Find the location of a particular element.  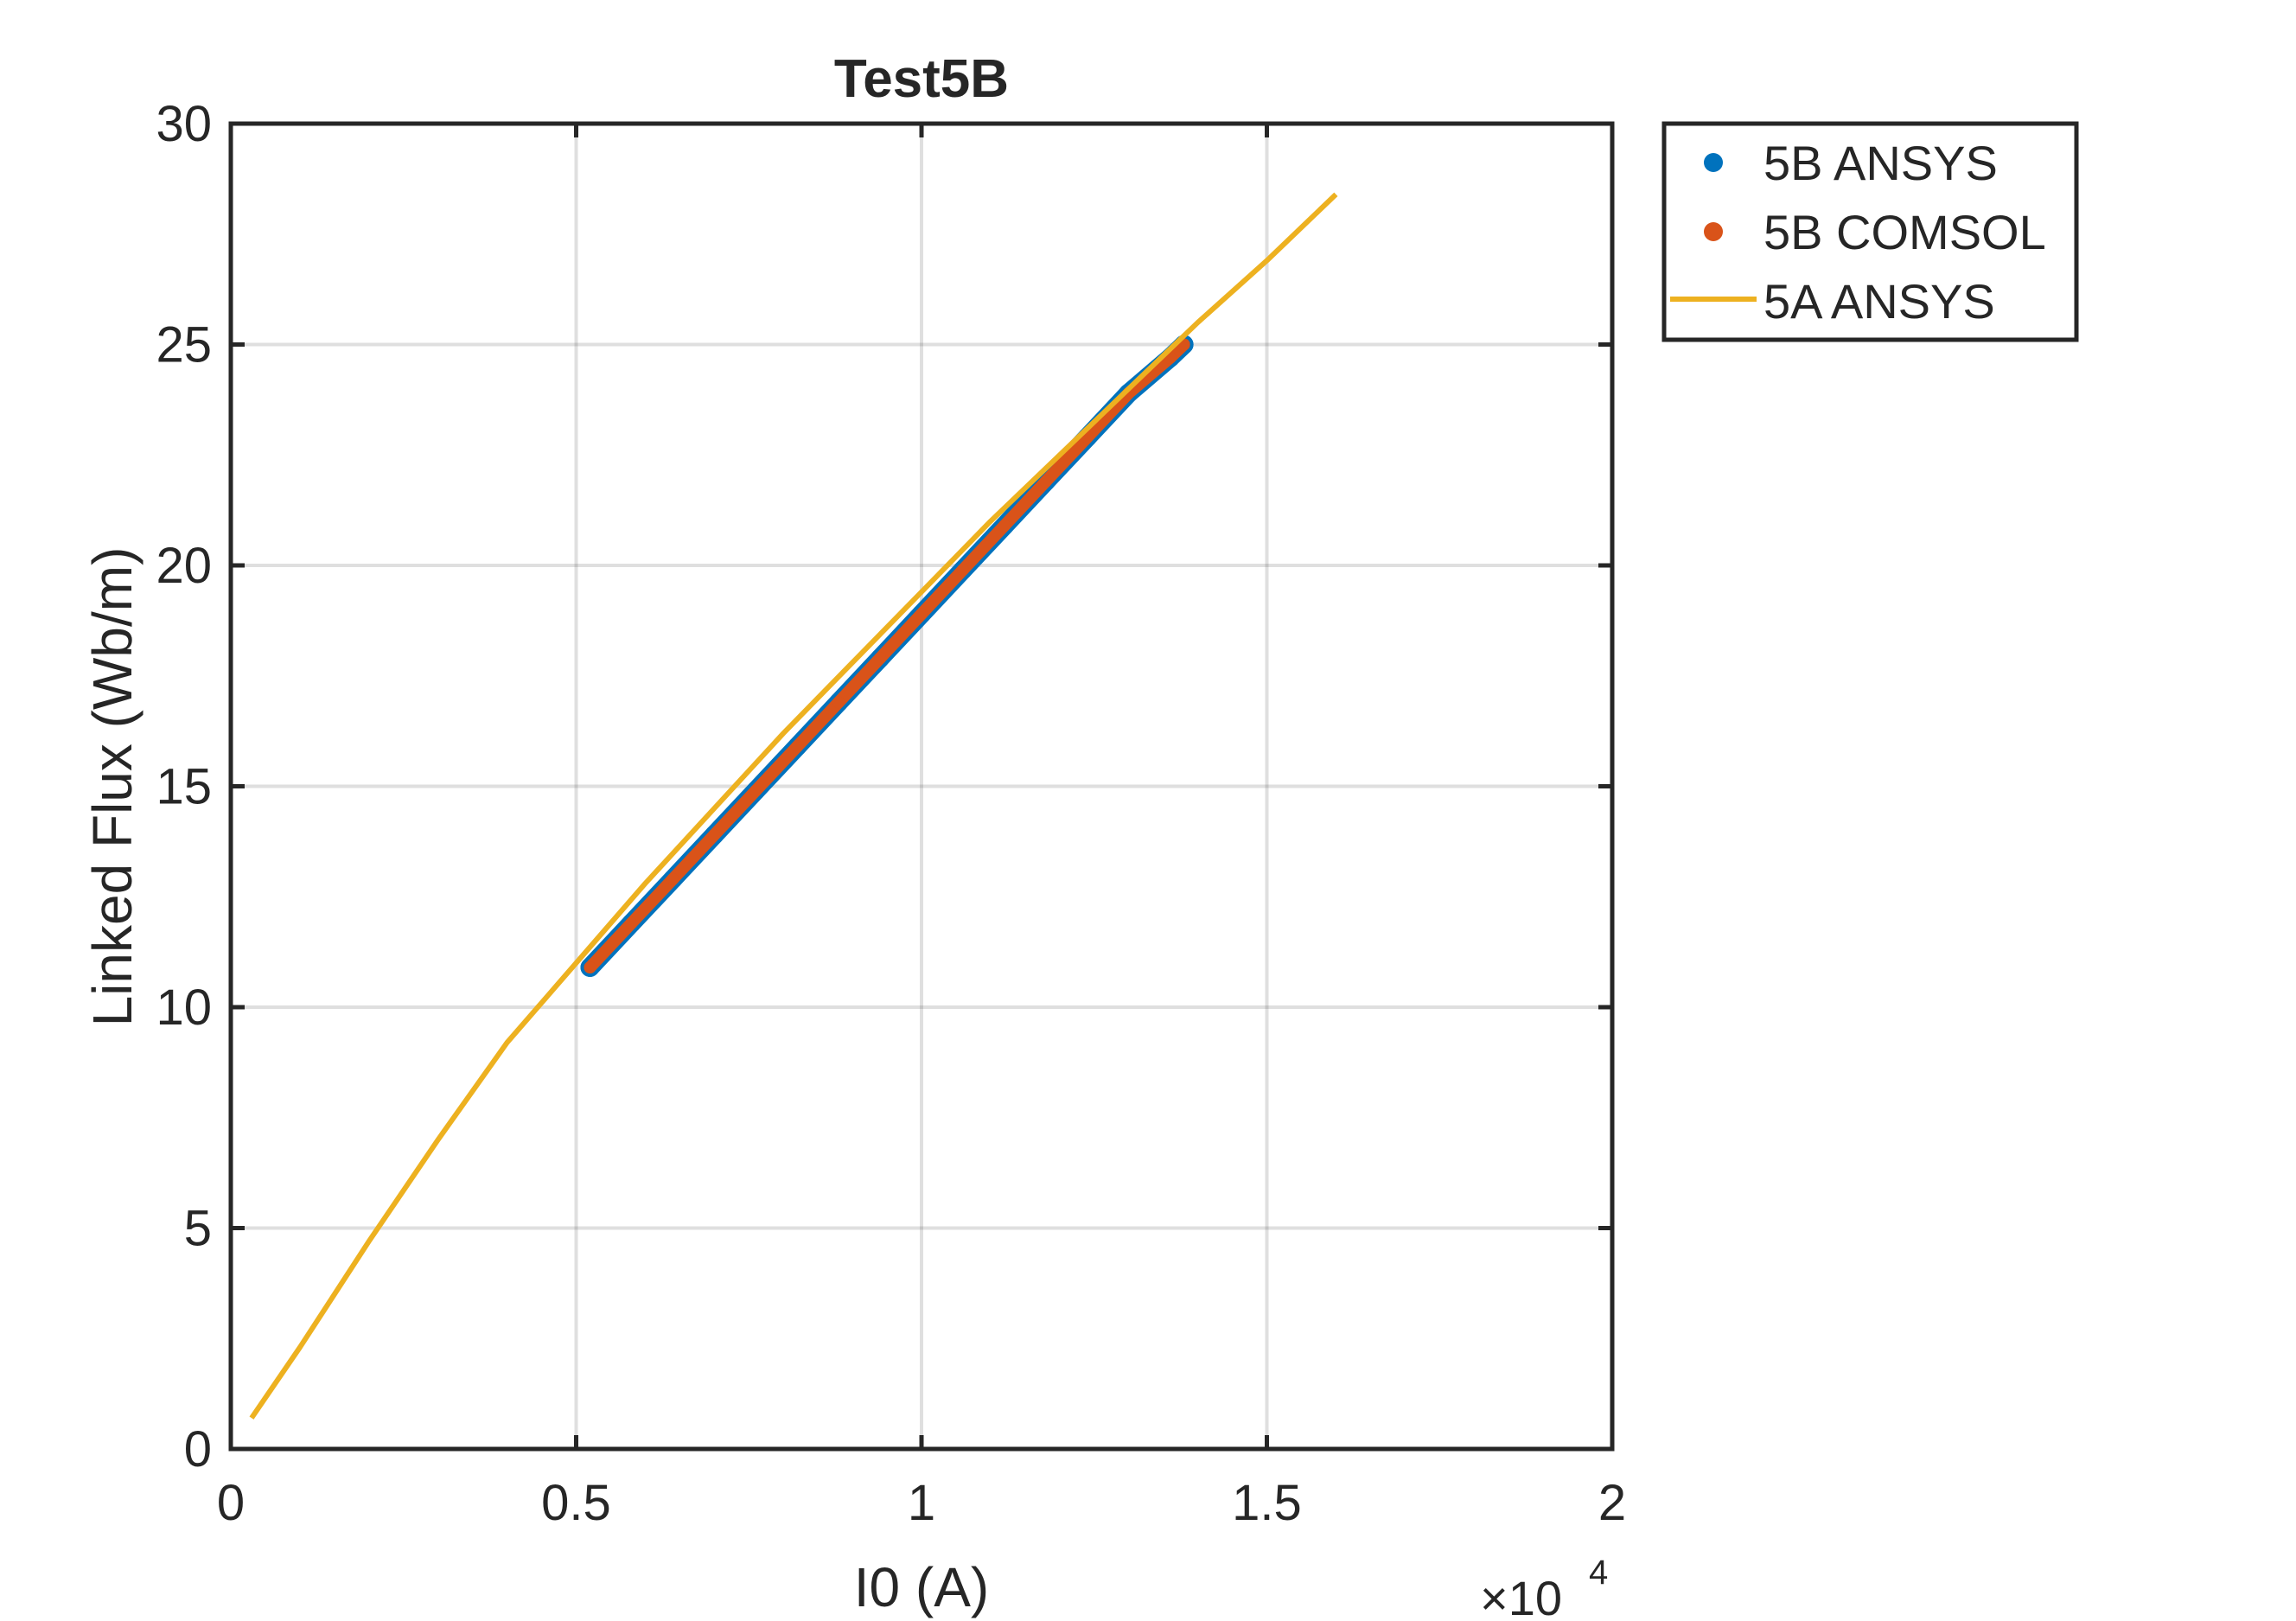

series-band-5b-comsol is located at coordinates (887, 655).